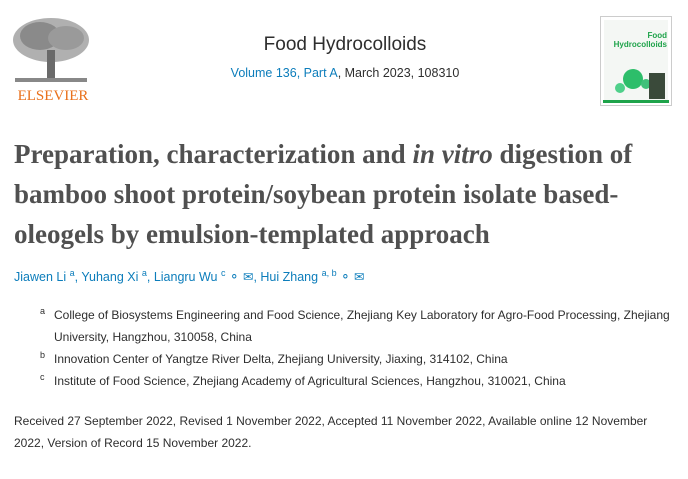  What do you see at coordinates (345, 44) in the screenshot?
I see `journal-title: Food Hydrocolloids` at bounding box center [345, 44].